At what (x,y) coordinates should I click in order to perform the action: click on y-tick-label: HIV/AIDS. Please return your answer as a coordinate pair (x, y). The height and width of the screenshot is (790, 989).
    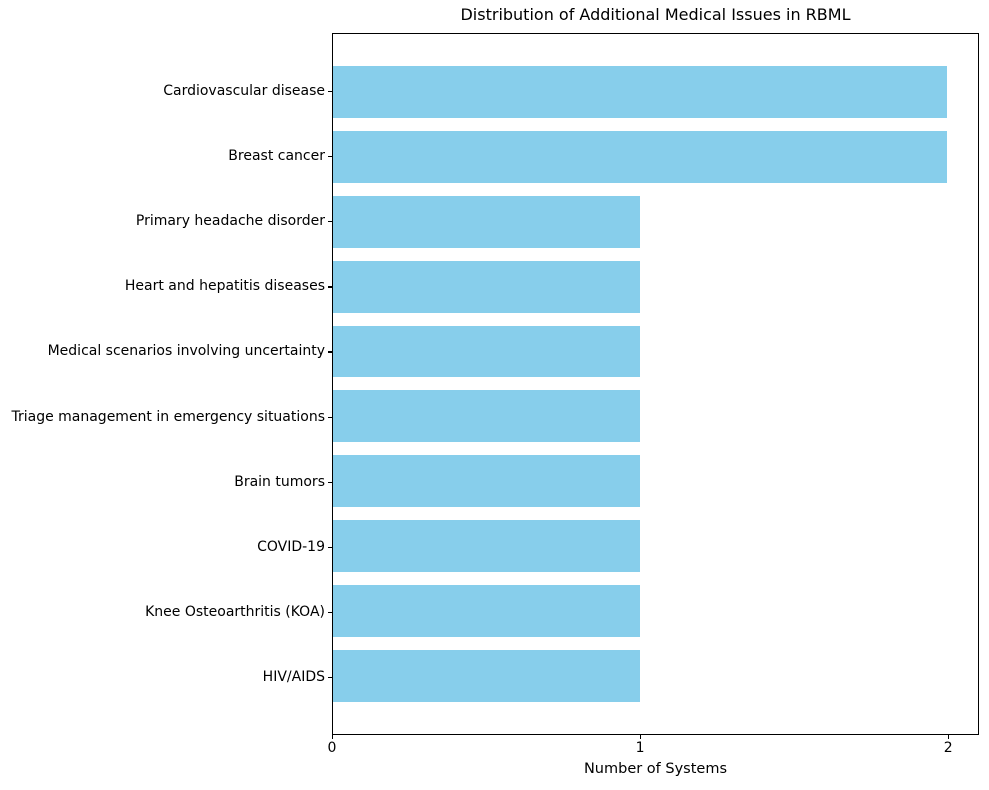
    Looking at the image, I should click on (293, 677).